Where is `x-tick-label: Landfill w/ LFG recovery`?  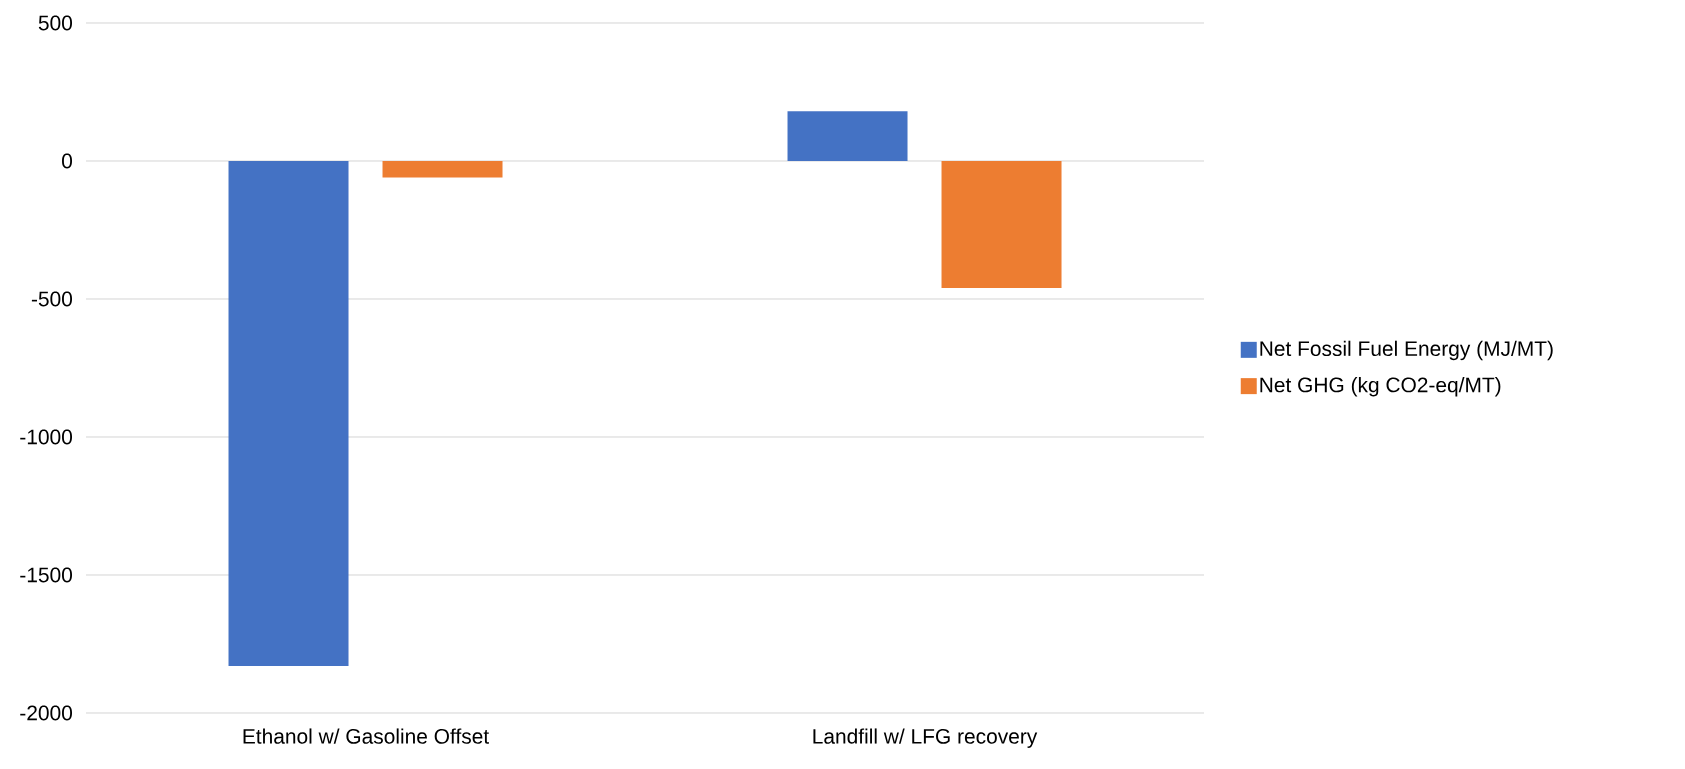 x-tick-label: Landfill w/ LFG recovery is located at coordinates (925, 738).